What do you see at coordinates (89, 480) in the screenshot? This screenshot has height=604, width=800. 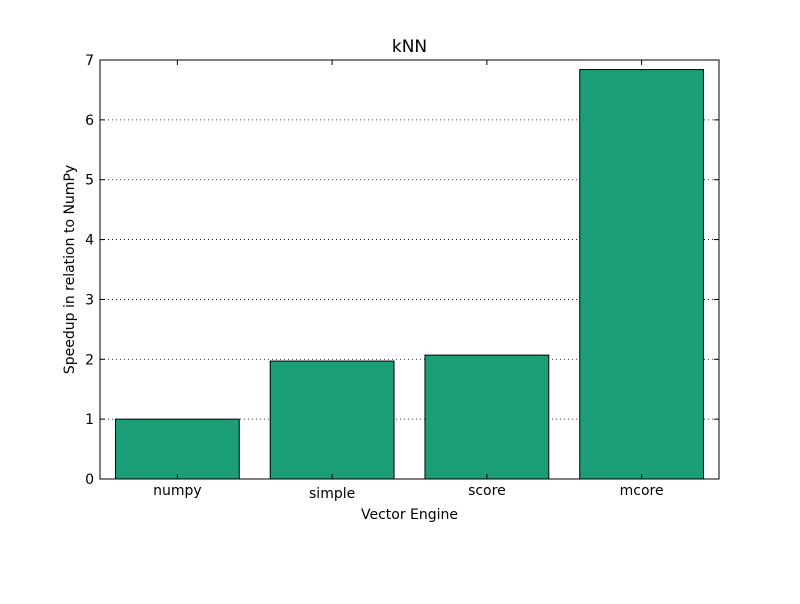 I see `y-tick-label: 0` at bounding box center [89, 480].